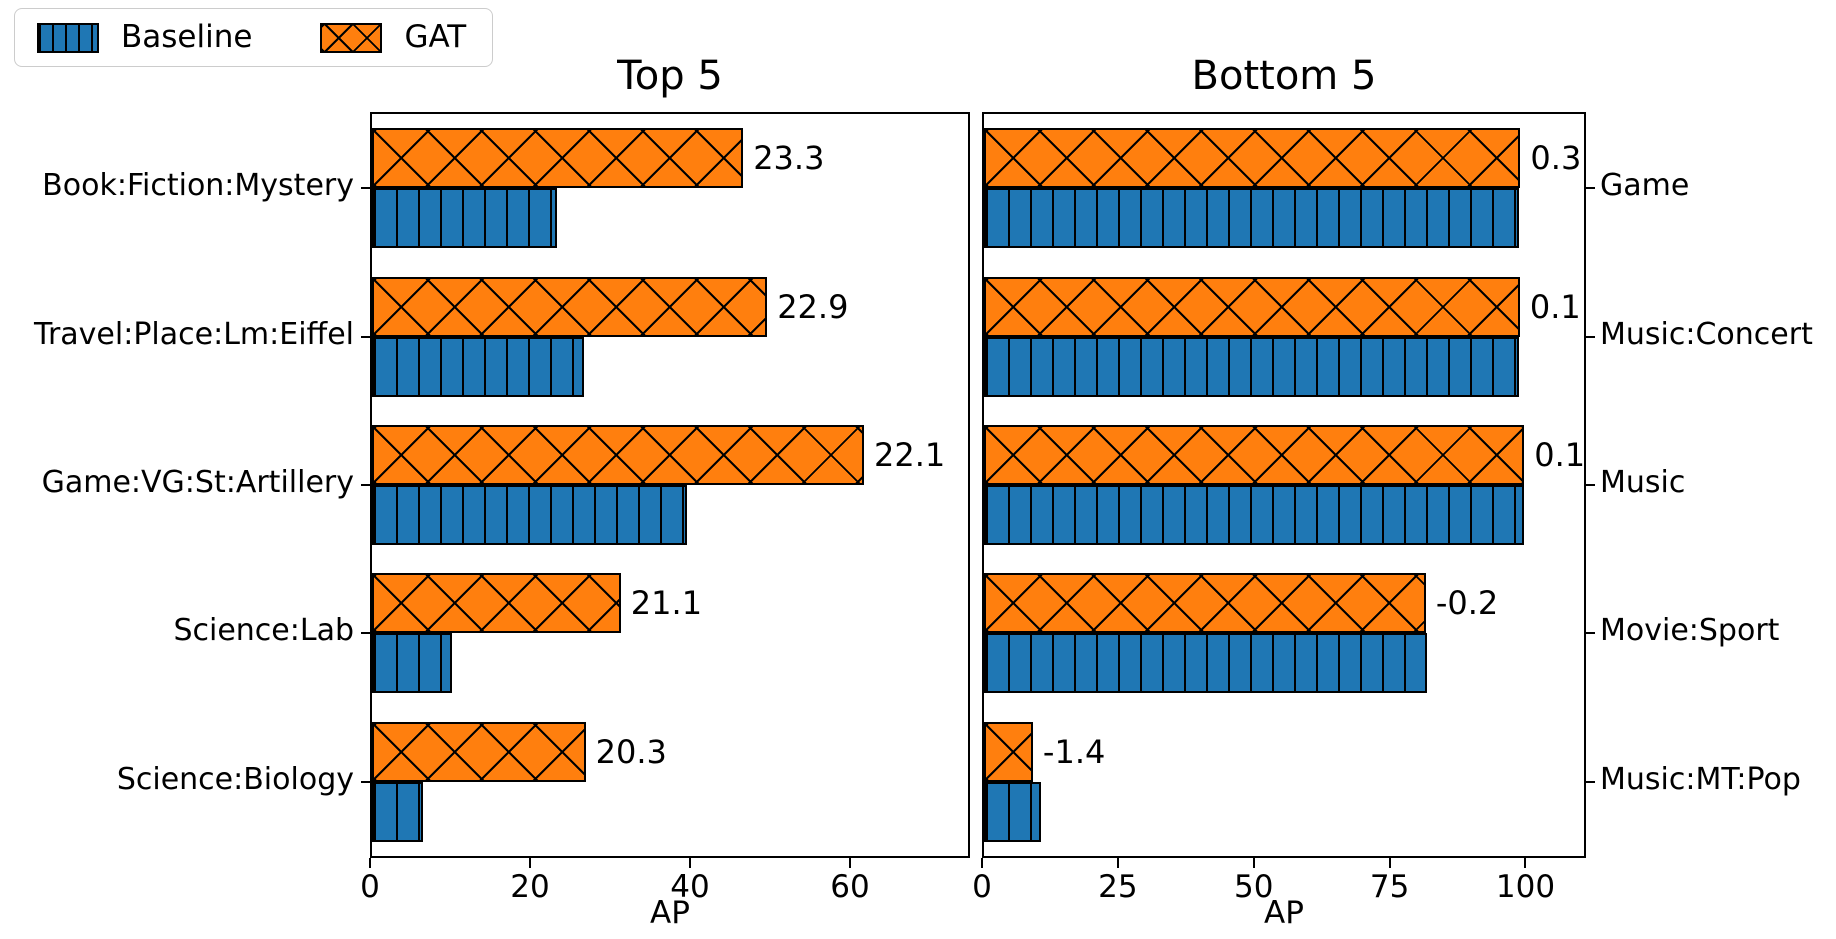 Image resolution: width=1836 pixels, height=939 pixels. What do you see at coordinates (351, 37) in the screenshot?
I see `gat-hatch-swatch` at bounding box center [351, 37].